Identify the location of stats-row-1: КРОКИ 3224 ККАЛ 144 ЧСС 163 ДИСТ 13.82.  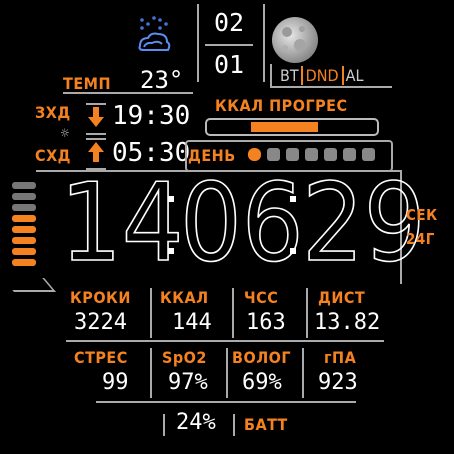
(222, 312).